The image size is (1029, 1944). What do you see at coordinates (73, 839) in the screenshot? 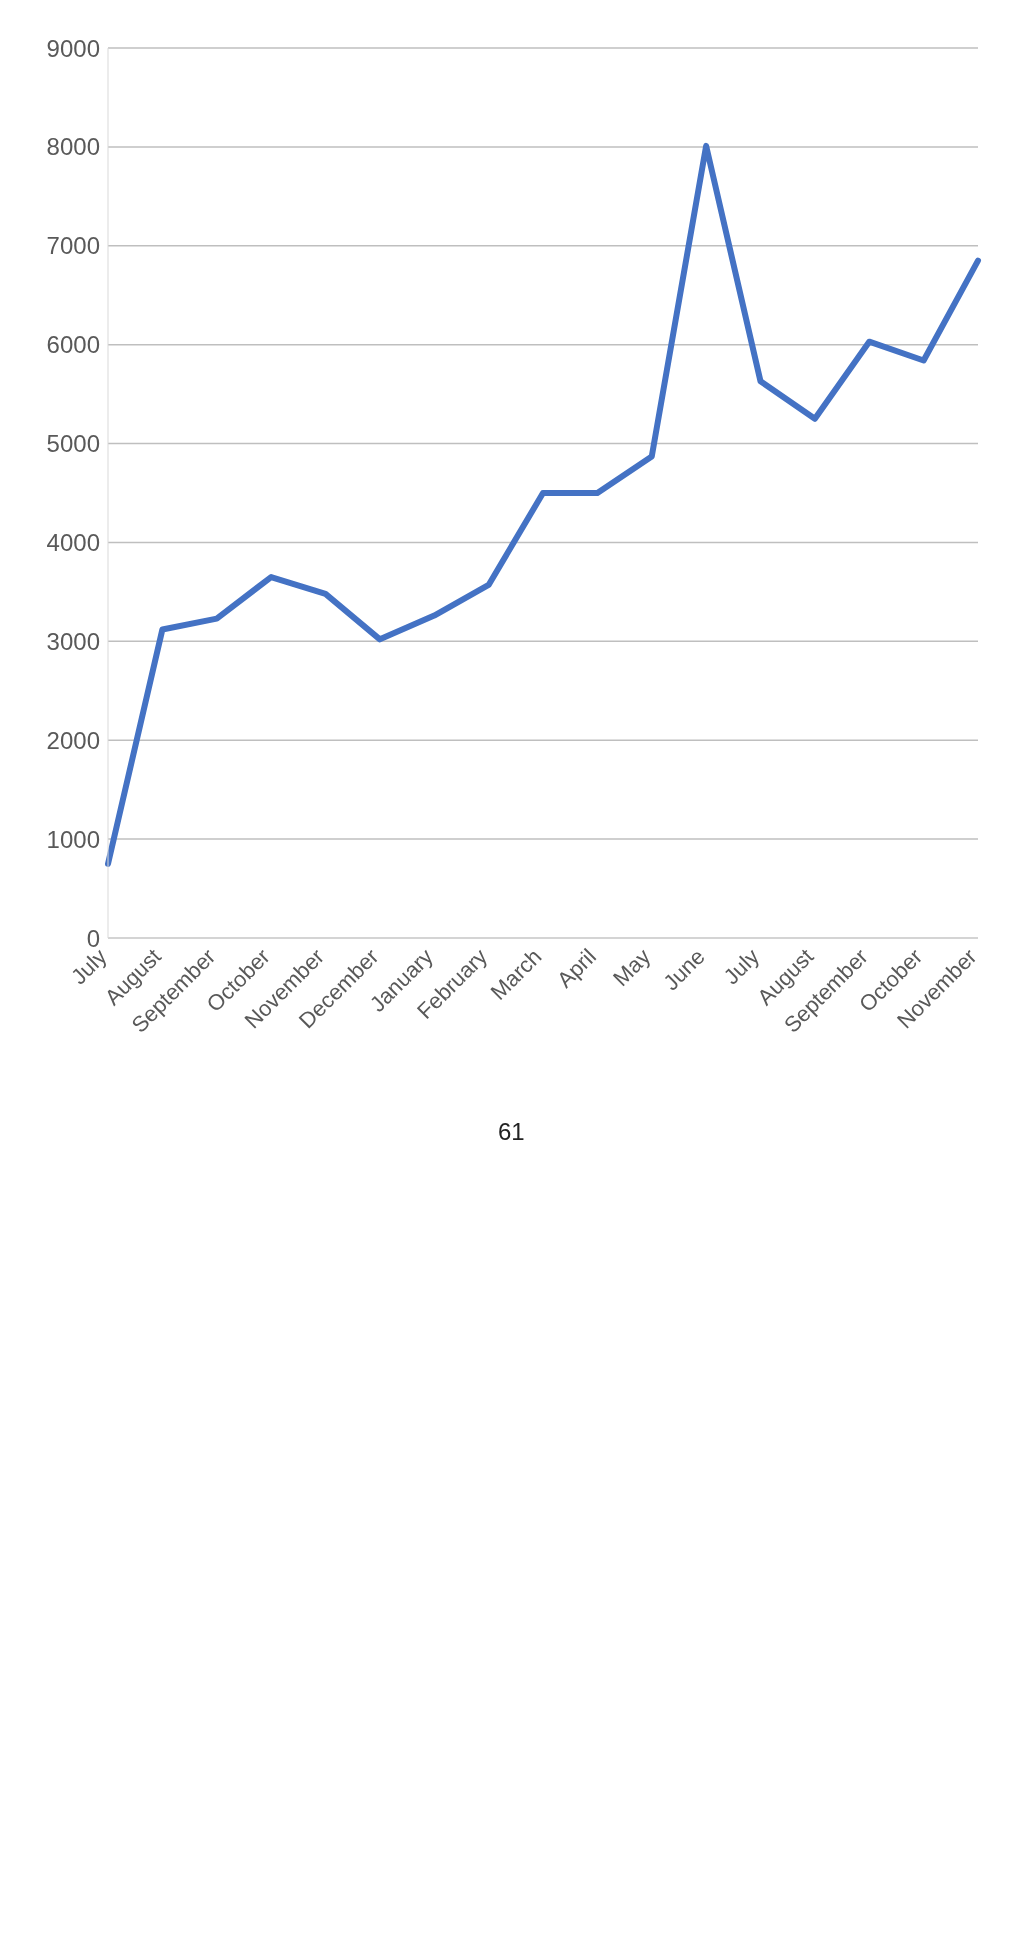
I see `y-tick-label: 1000` at bounding box center [73, 839].